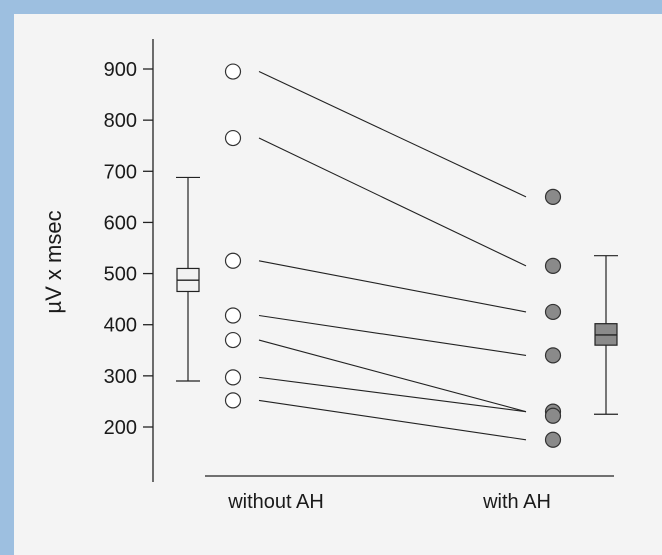 This screenshot has height=555, width=662. Describe the element at coordinates (120, 172) in the screenshot. I see `y-tick-label: 700` at that location.